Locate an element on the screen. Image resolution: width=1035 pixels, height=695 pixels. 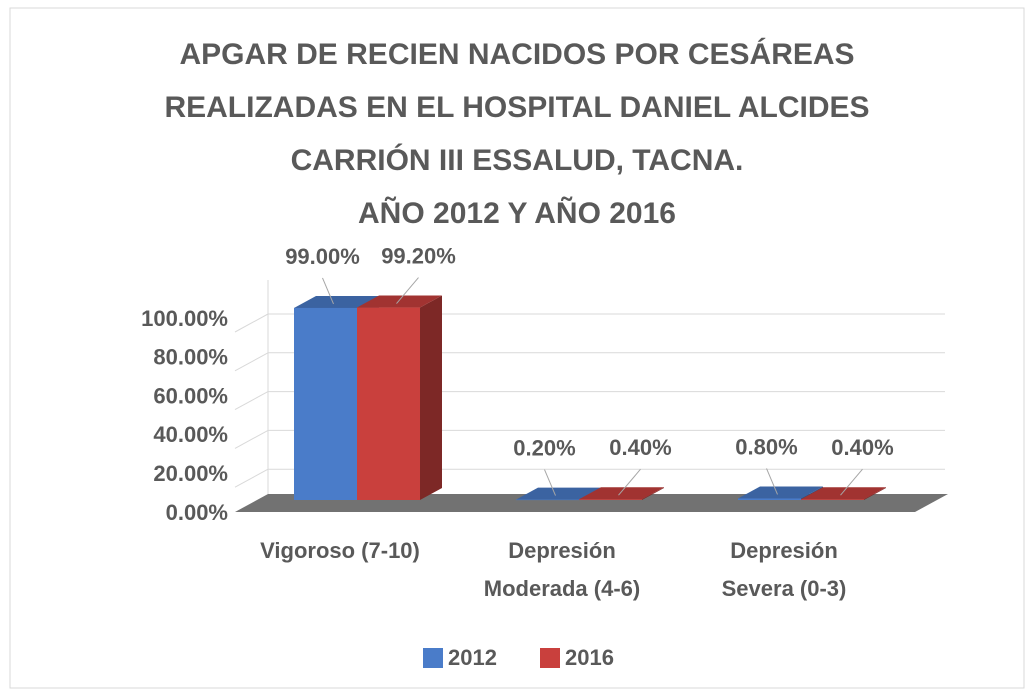
y-tick-label: 40.00% is located at coordinates (190, 434).